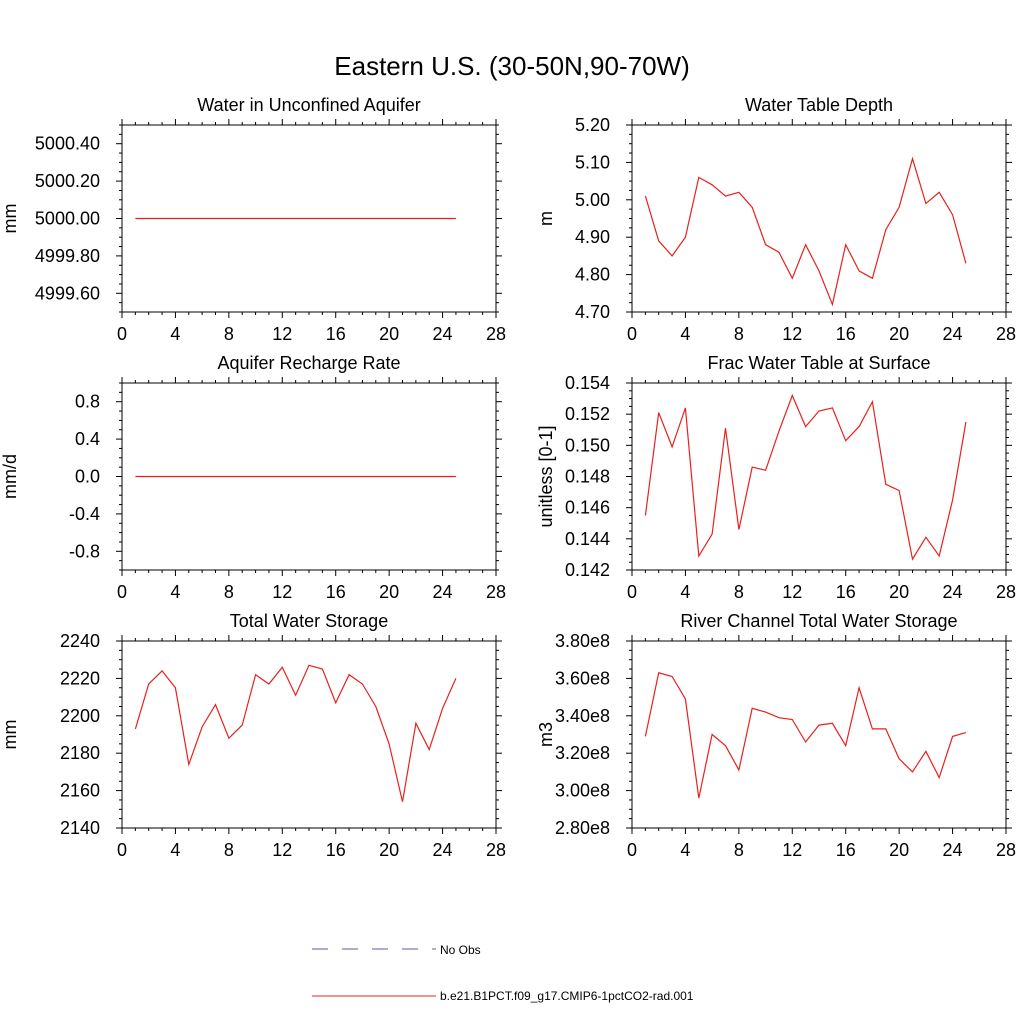 The image size is (1024, 1024). What do you see at coordinates (80, 716) in the screenshot?
I see `y-tick-label: 2200` at bounding box center [80, 716].